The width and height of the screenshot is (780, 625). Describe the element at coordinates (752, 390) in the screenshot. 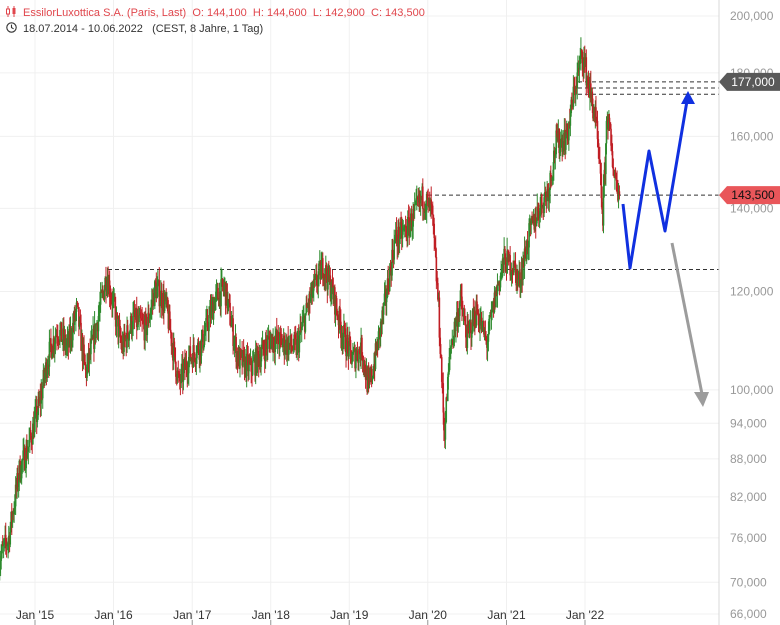

I see `y-tick-label: 100,000` at that location.